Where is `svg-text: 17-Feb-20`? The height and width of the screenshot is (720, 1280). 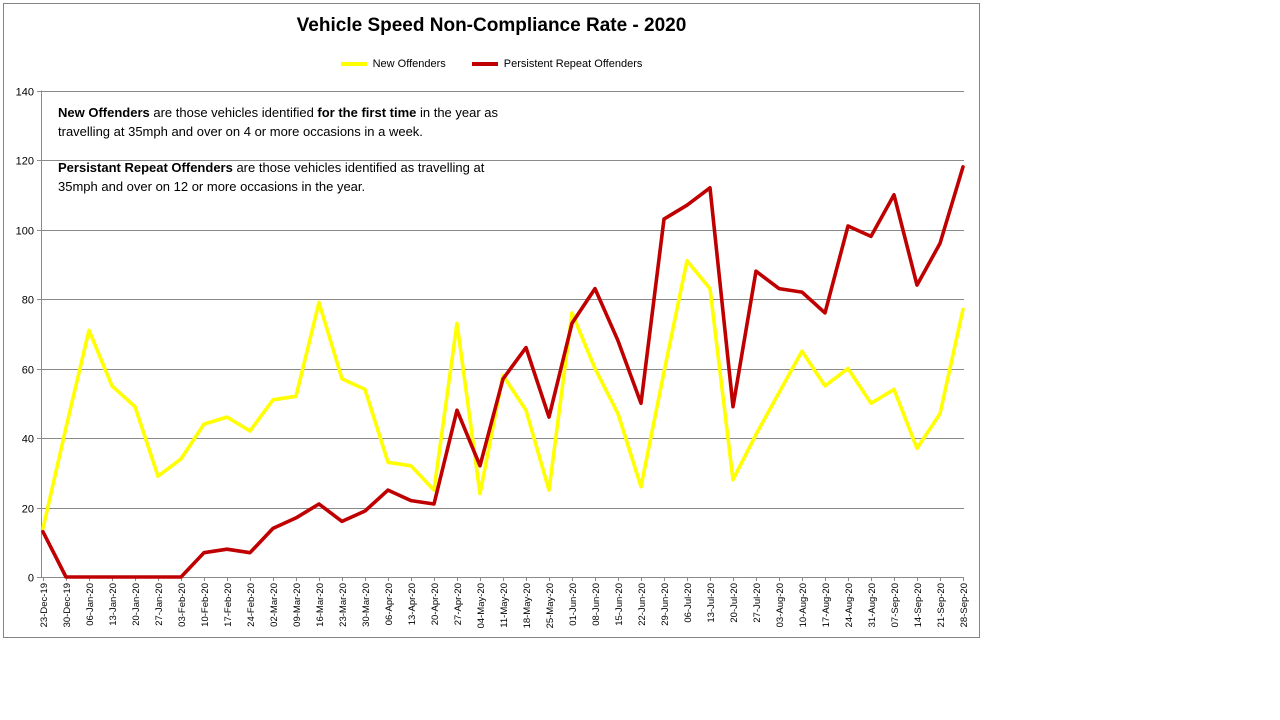
svg-text: 17-Feb-20 is located at coordinates (228, 605).